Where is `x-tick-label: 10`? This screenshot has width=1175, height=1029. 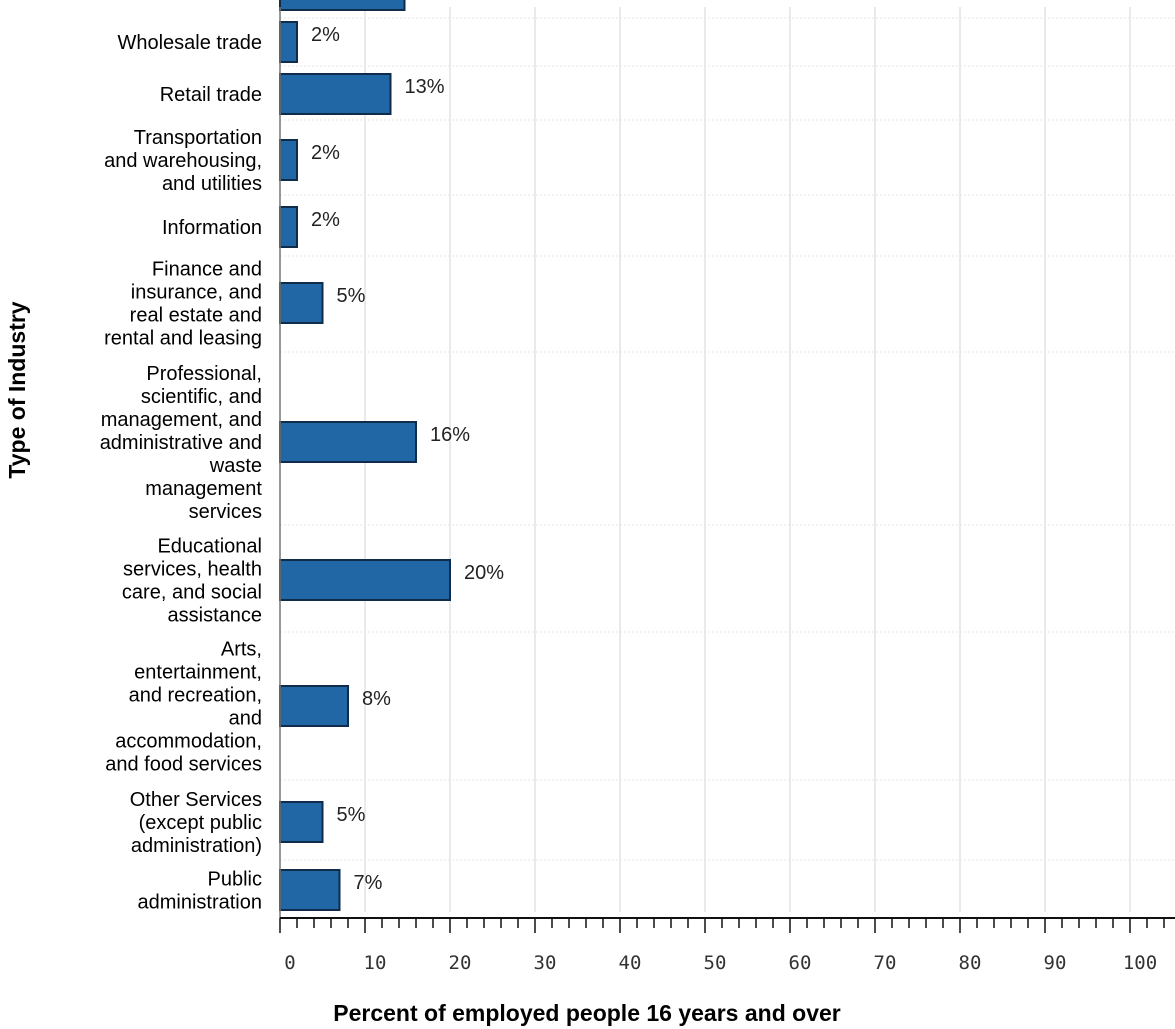 x-tick-label: 10 is located at coordinates (375, 963).